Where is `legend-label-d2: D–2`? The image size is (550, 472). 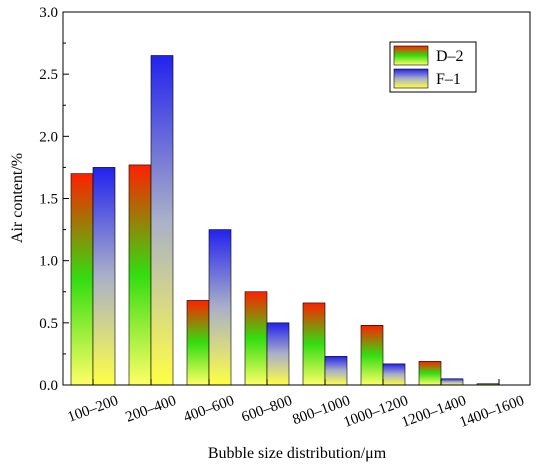 legend-label-d2: D–2 is located at coordinates (450, 56).